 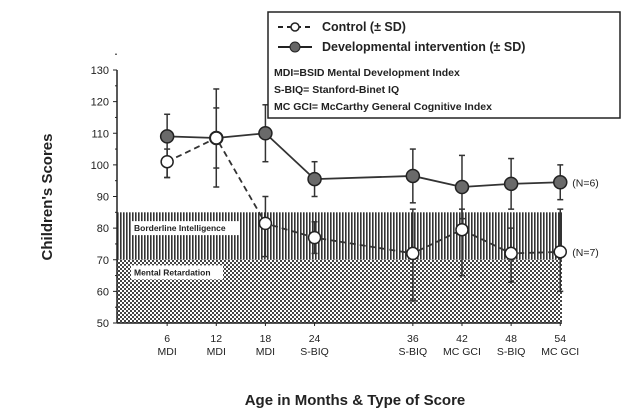 I want to click on y-tick-label: 70, so click(x=103, y=261).